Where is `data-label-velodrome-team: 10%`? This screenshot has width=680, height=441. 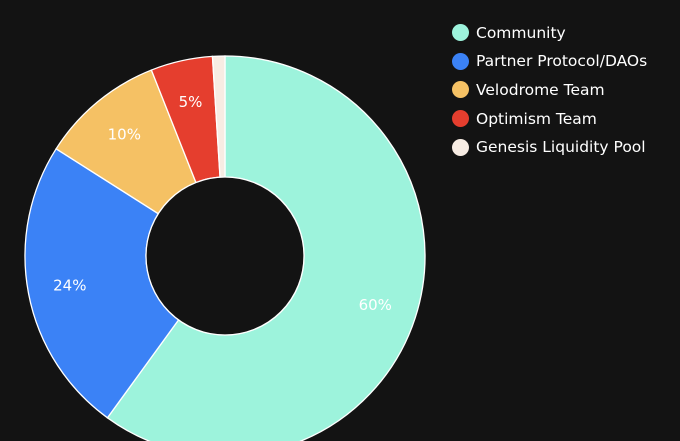
data-label-velodrome-team: 10% is located at coordinates (124, 134).